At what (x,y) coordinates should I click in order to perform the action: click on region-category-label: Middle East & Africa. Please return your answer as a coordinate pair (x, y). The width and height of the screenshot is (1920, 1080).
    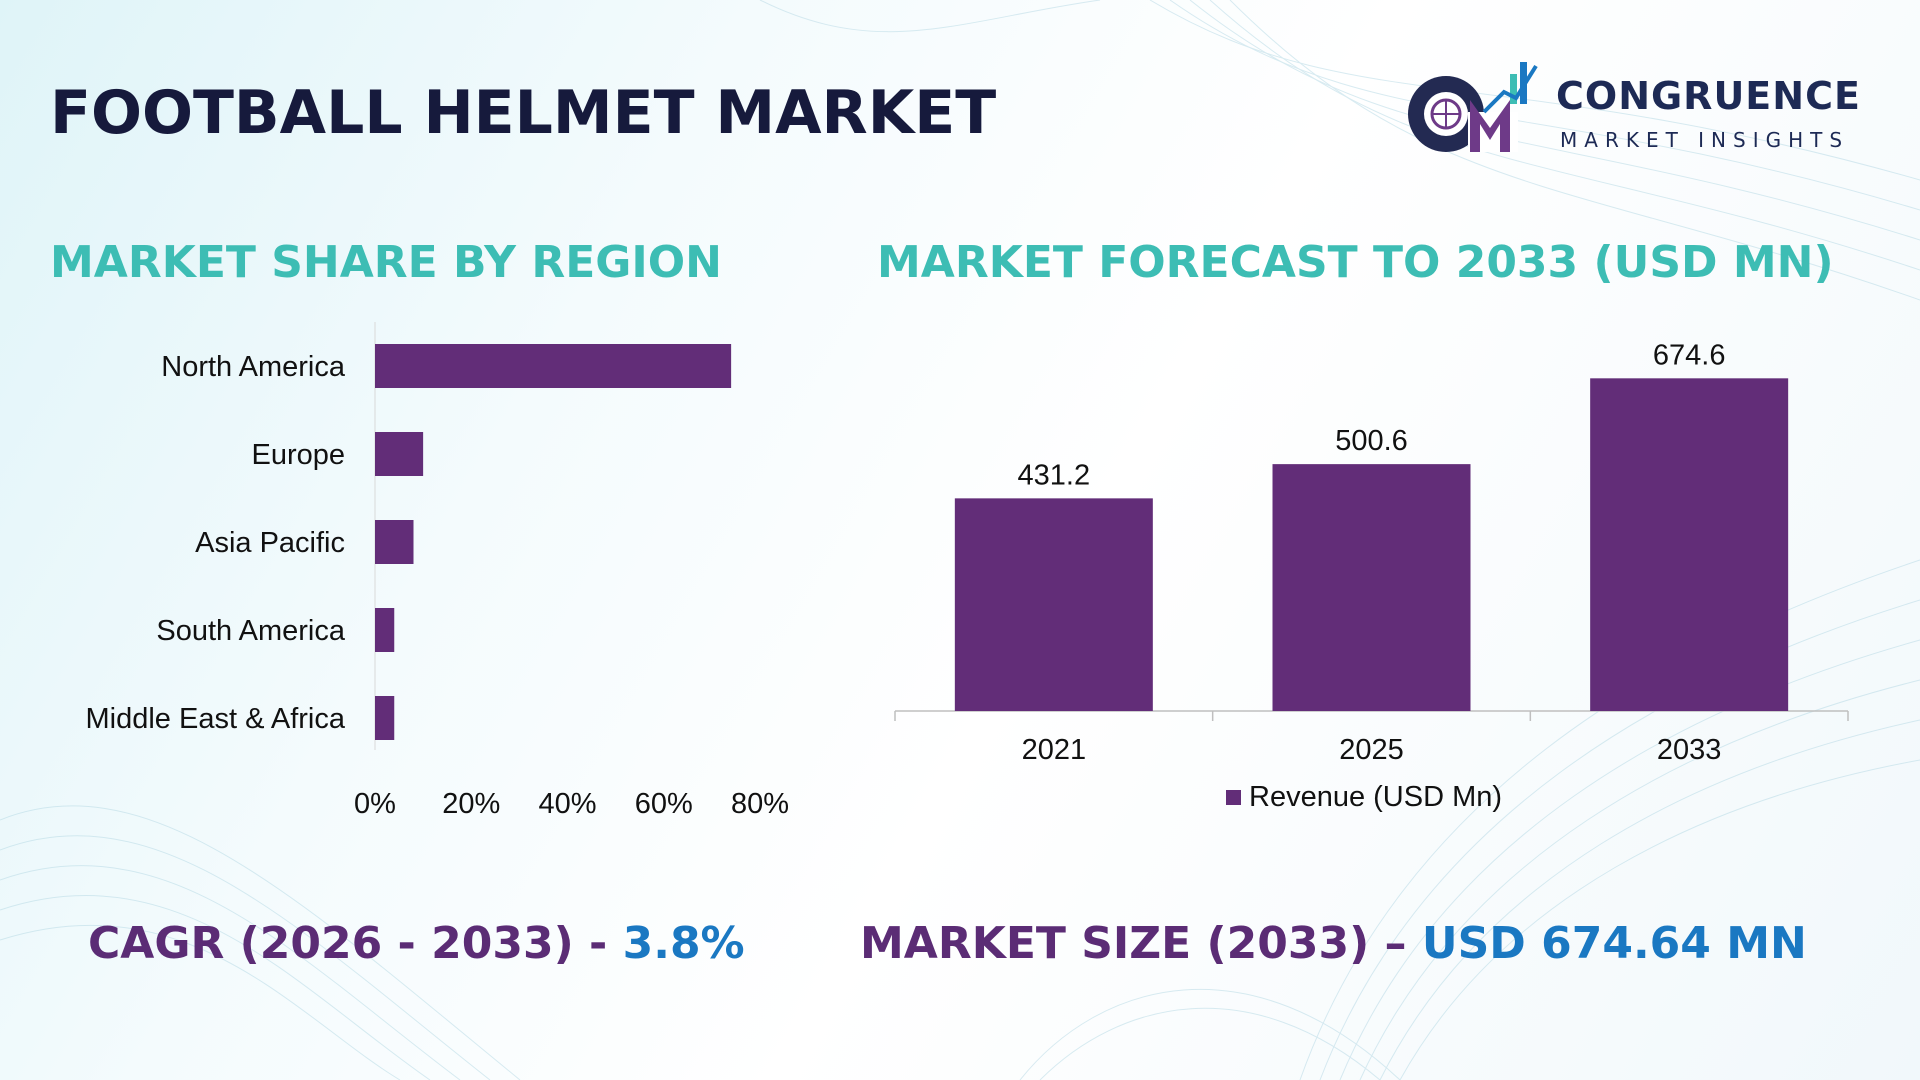
    Looking at the image, I should click on (216, 719).